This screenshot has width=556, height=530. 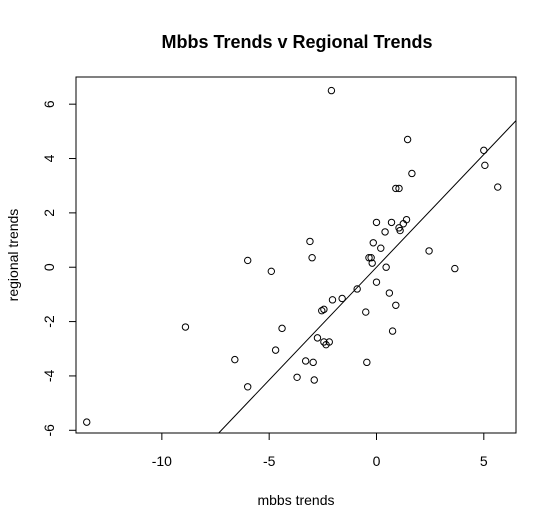 What do you see at coordinates (296, 42) in the screenshot?
I see `chart-title: Mbbs Trends v Regional Trends` at bounding box center [296, 42].